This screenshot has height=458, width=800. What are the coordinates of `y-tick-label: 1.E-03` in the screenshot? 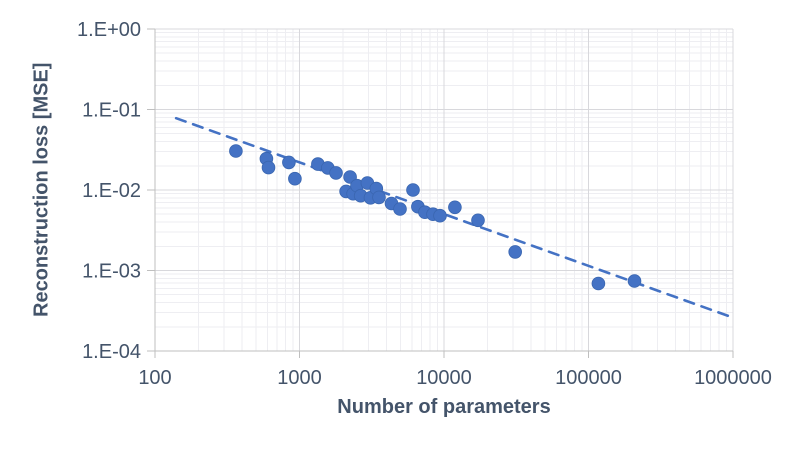 It's located at (111, 271).